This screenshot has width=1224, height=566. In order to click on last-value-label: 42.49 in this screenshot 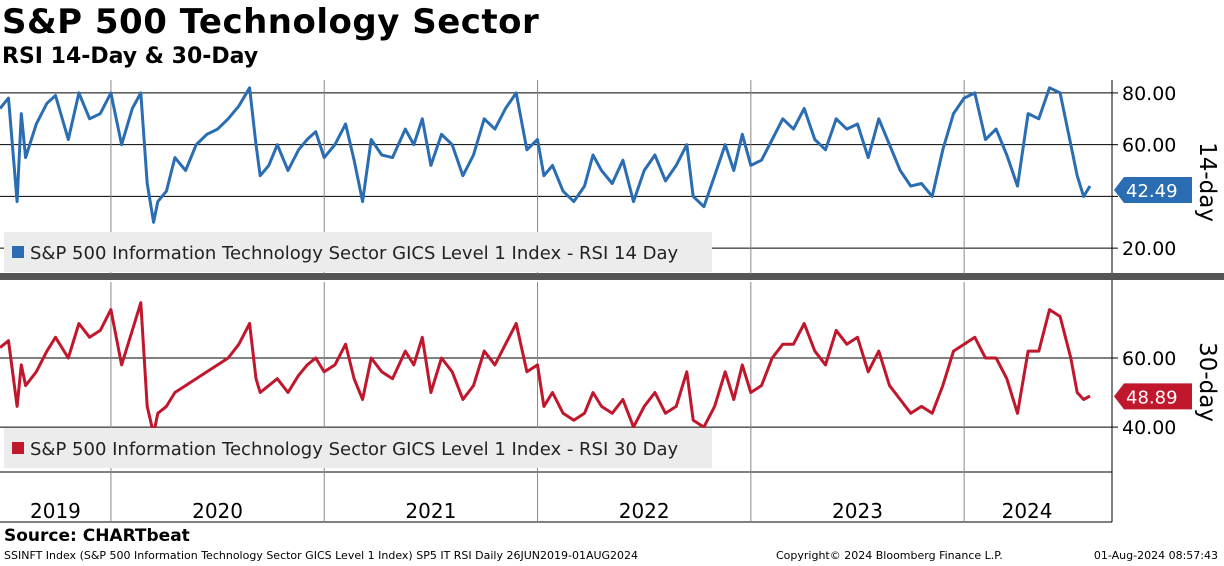, I will do `click(1152, 191)`.